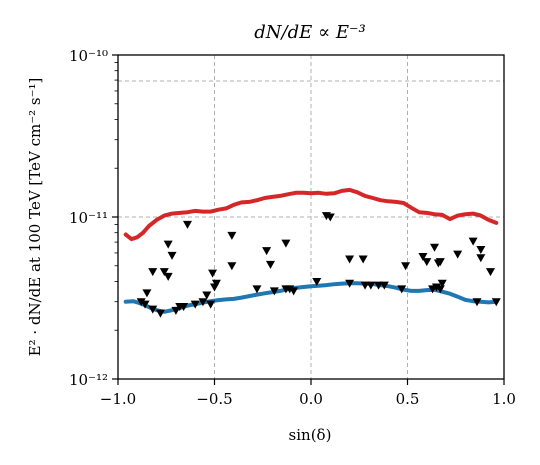 The image size is (540, 465). What do you see at coordinates (311, 399) in the screenshot?
I see `x-tick-label: 0.0` at bounding box center [311, 399].